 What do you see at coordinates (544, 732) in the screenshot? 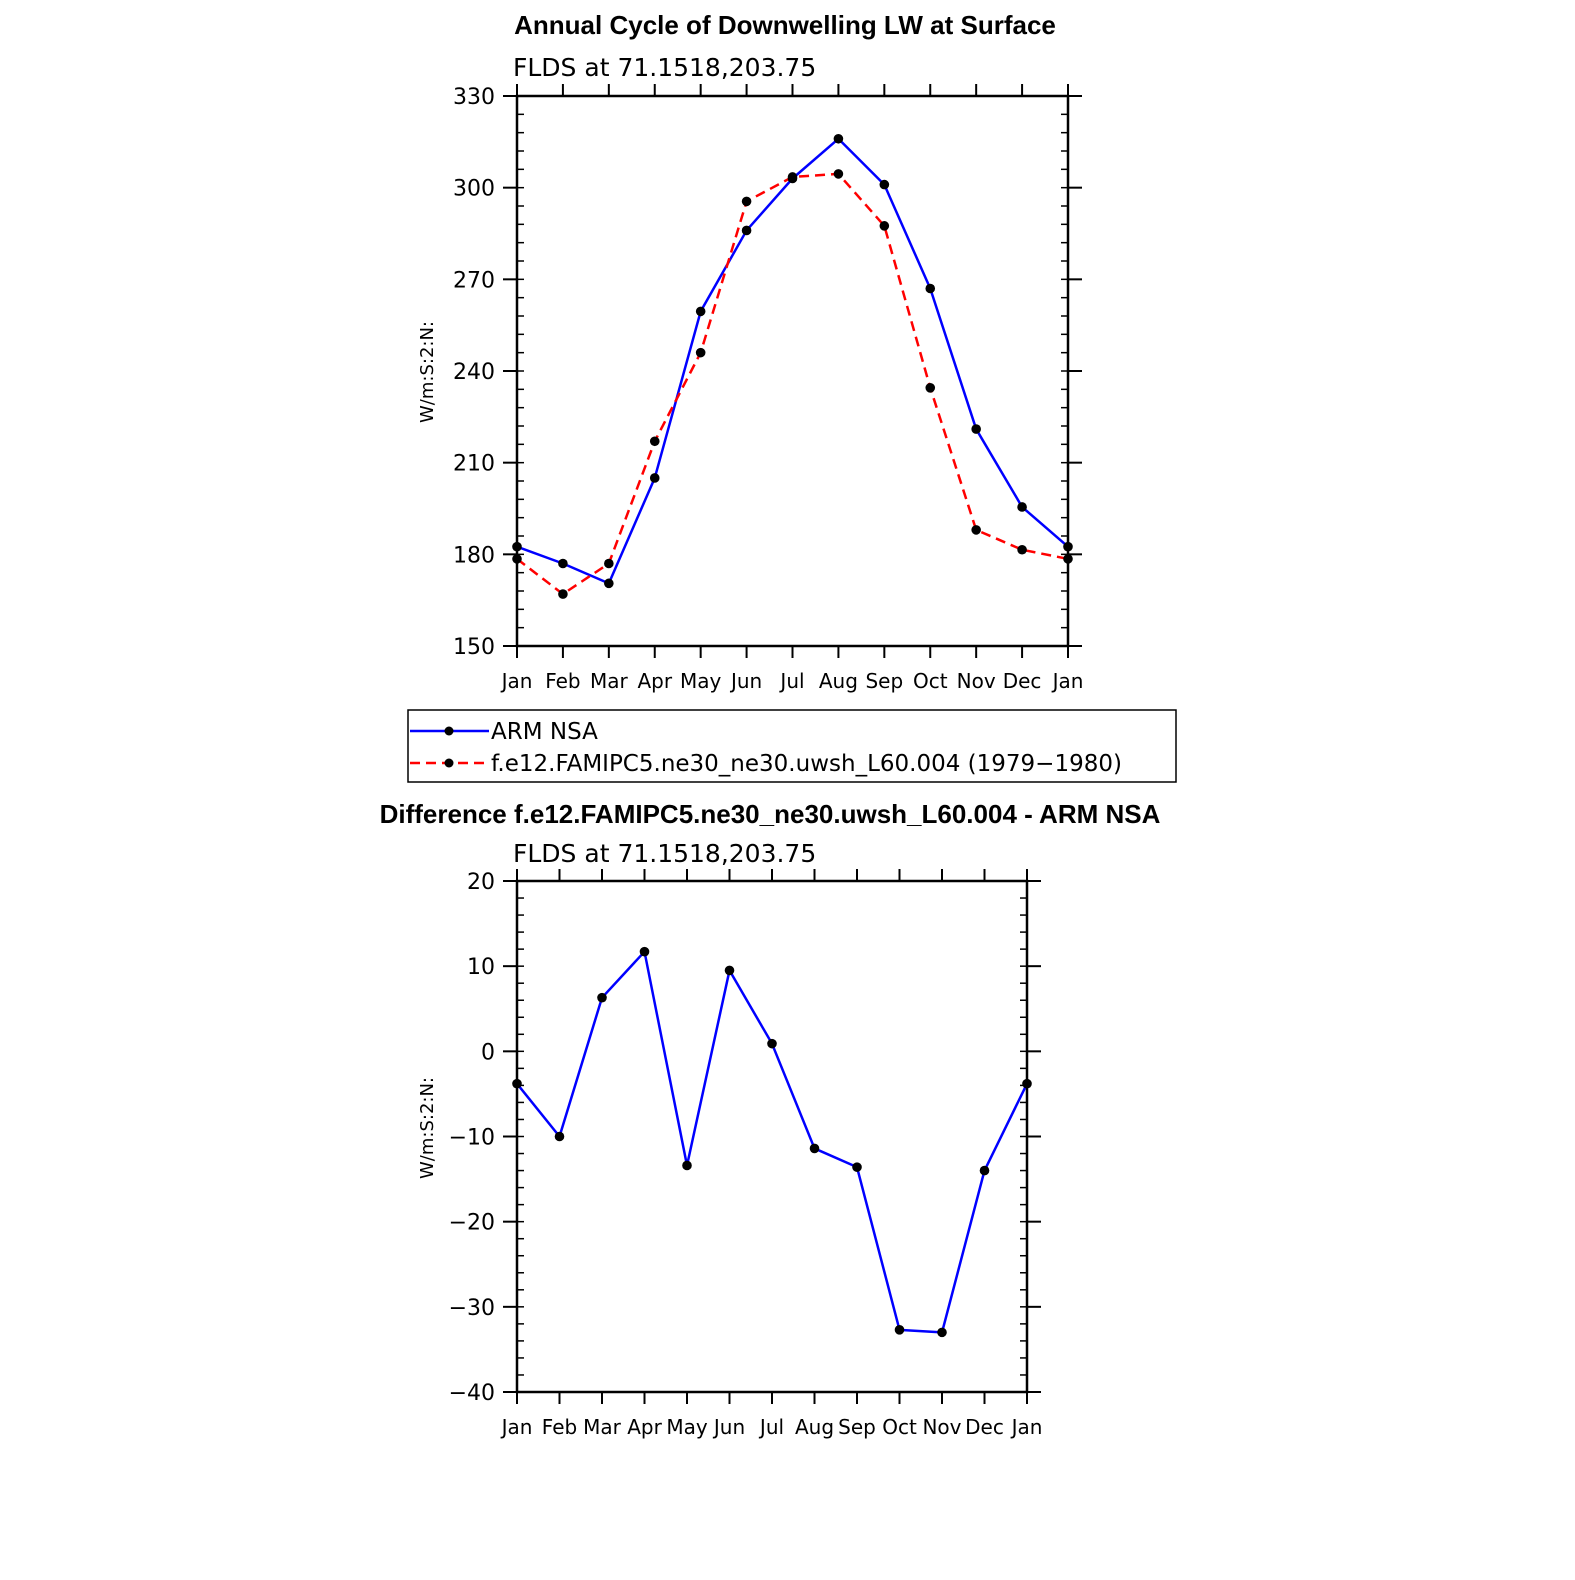
I see `legend-label-arm: ARM NSA` at bounding box center [544, 732].